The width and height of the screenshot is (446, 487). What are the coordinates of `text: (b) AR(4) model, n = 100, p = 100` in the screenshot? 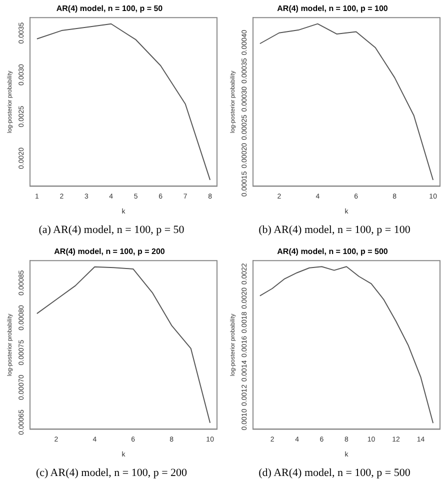 It's located at (335, 230).